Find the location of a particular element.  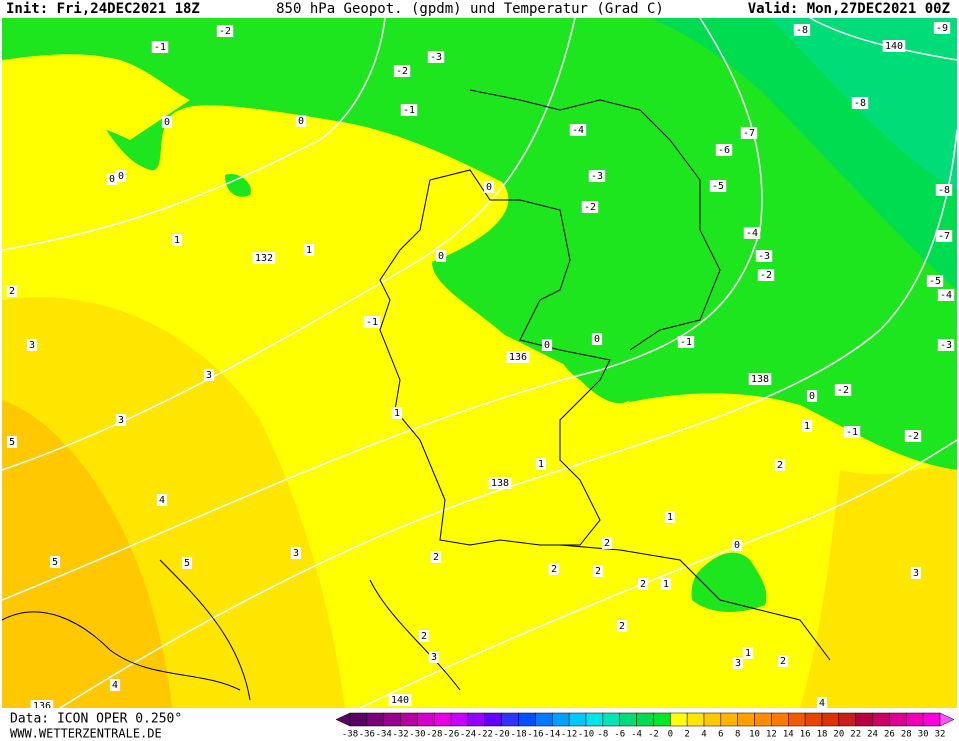

valid-time: Valid: Mon,27DEC2021 00Z is located at coordinates (849, 9).